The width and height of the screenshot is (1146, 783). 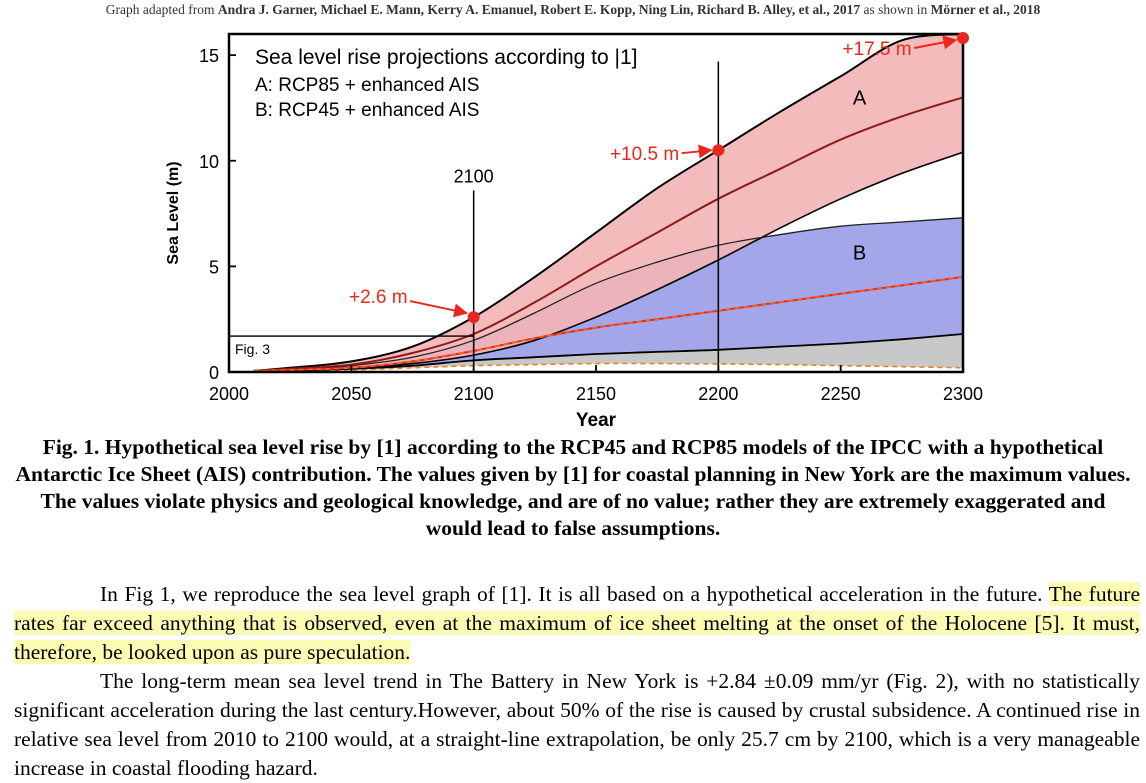 What do you see at coordinates (963, 394) in the screenshot?
I see `x-tick-label: 2300` at bounding box center [963, 394].